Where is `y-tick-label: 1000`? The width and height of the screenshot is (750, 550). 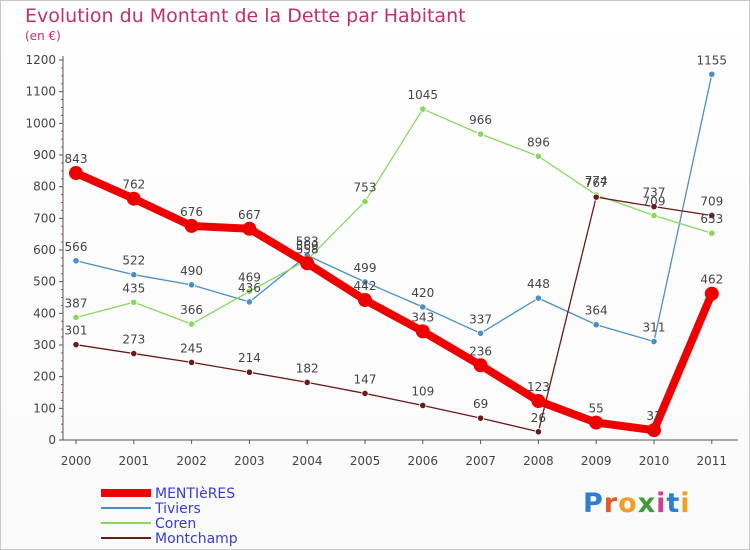
y-tick-label: 1000 is located at coordinates (40, 123).